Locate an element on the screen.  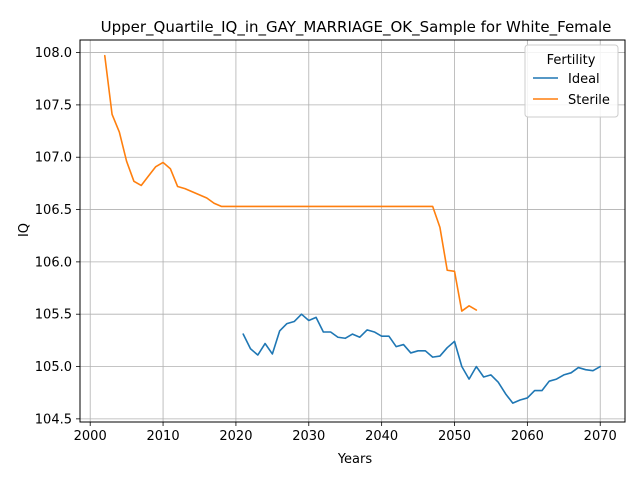
y-tick-label: 105.5 is located at coordinates (53, 315).